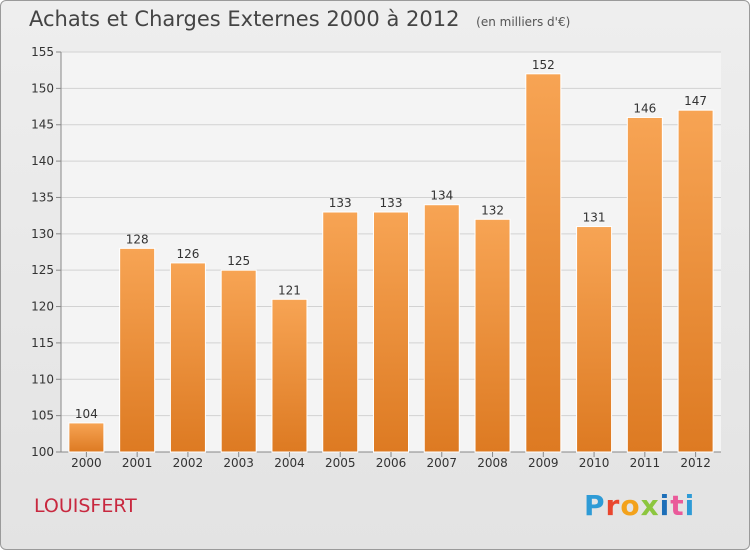 The height and width of the screenshot is (550, 750). What do you see at coordinates (42, 307) in the screenshot?
I see `y-tick-label: 120` at bounding box center [42, 307].